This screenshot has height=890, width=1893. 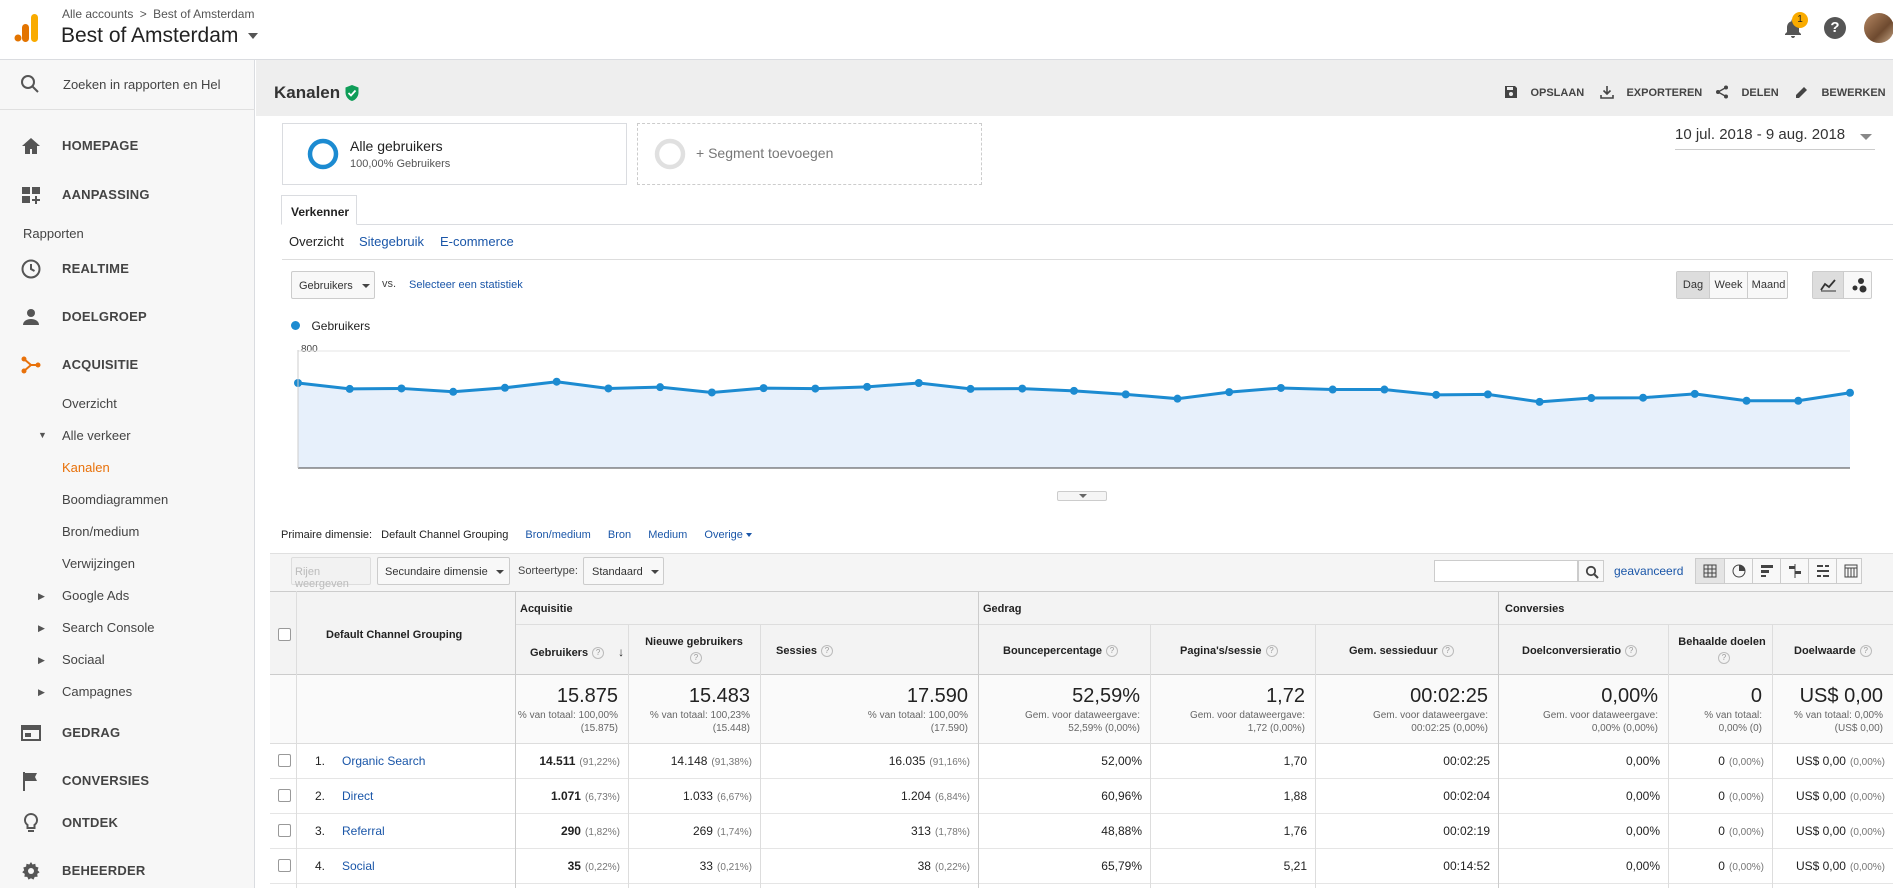 I want to click on week-button: Week, so click(x=1728, y=285).